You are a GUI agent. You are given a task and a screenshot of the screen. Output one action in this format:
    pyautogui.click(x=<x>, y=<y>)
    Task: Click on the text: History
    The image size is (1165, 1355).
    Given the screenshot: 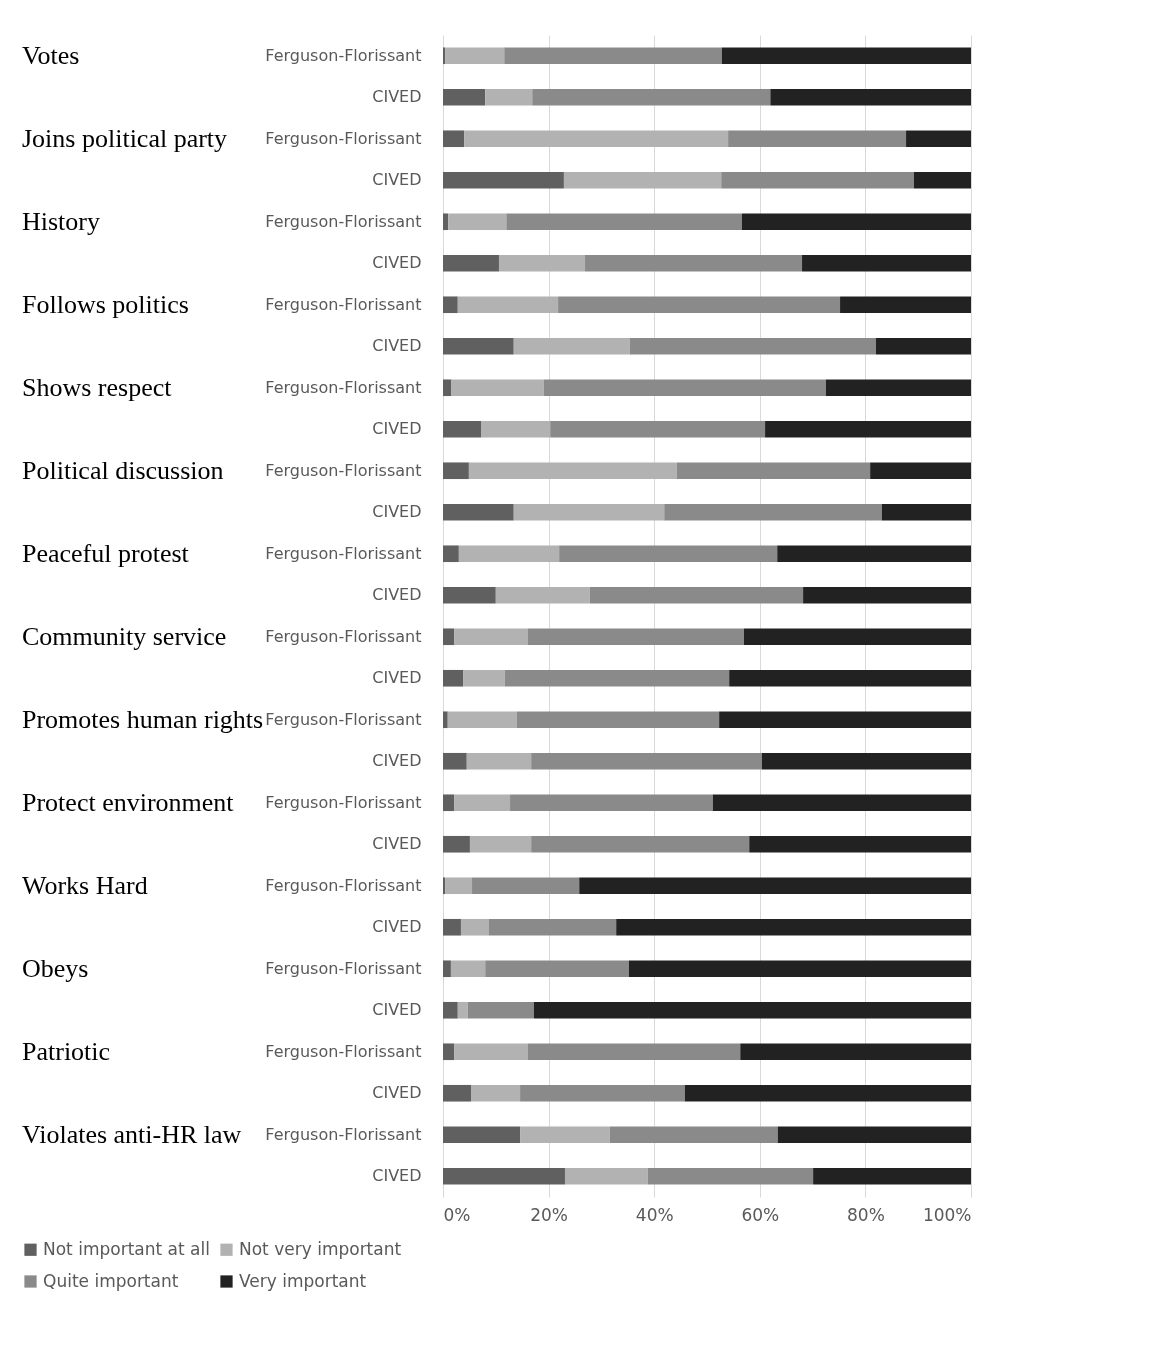 What is the action you would take?
    pyautogui.click(x=61, y=221)
    